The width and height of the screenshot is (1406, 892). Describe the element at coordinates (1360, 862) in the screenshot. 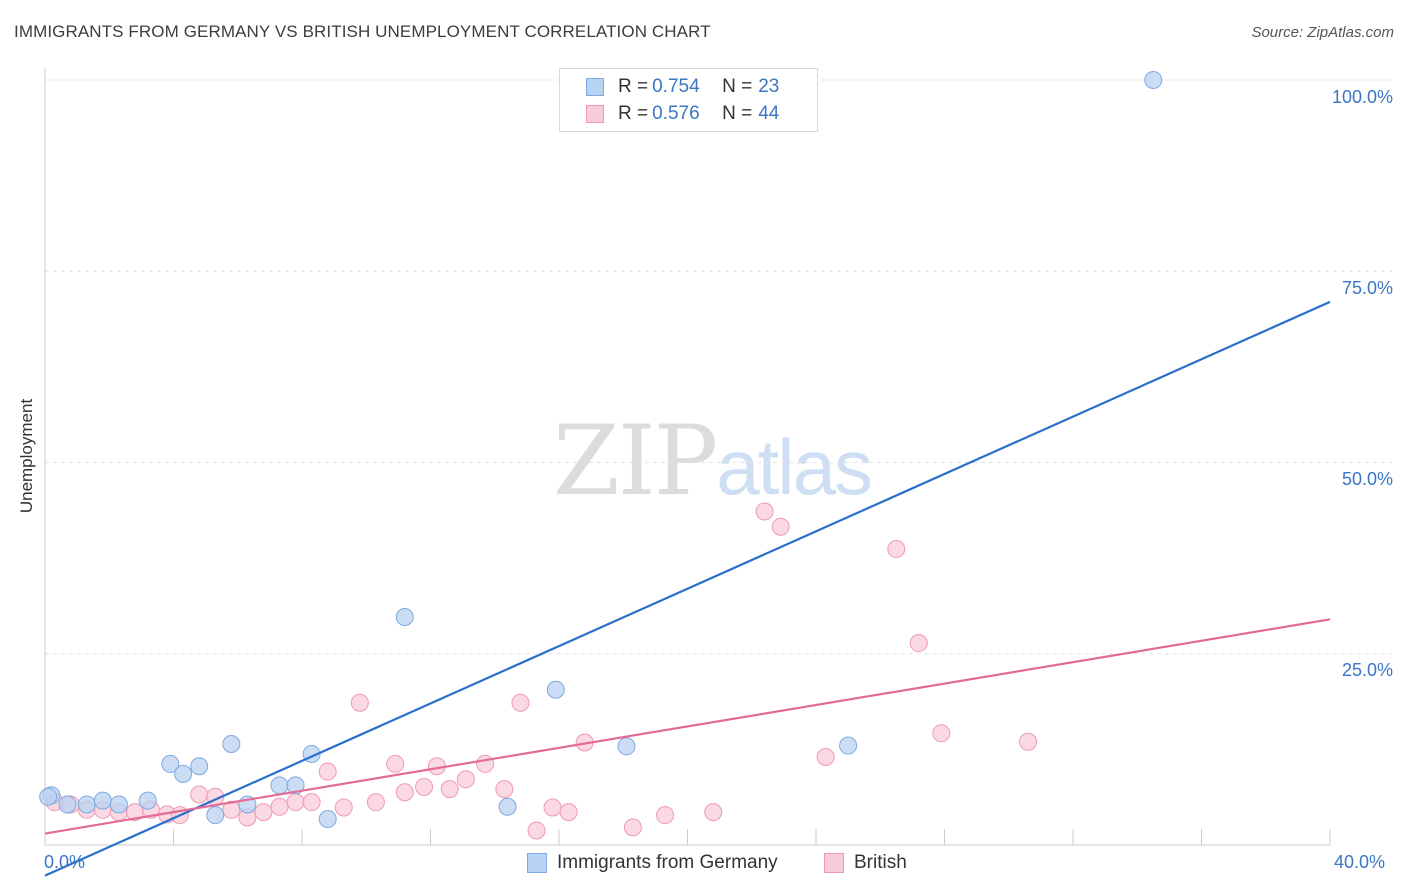

I see `x-tick-label: 40.0%` at that location.